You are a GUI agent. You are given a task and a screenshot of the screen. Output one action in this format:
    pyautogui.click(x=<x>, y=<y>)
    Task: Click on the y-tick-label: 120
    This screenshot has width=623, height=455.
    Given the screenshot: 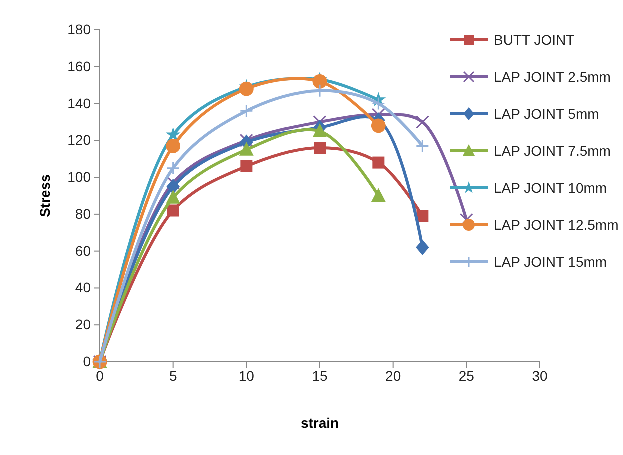 What is the action you would take?
    pyautogui.click(x=80, y=140)
    